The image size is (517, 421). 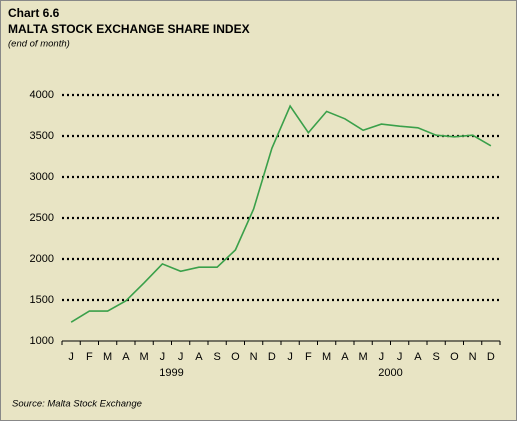 What do you see at coordinates (390, 373) in the screenshot?
I see `year-label: 2000` at bounding box center [390, 373].